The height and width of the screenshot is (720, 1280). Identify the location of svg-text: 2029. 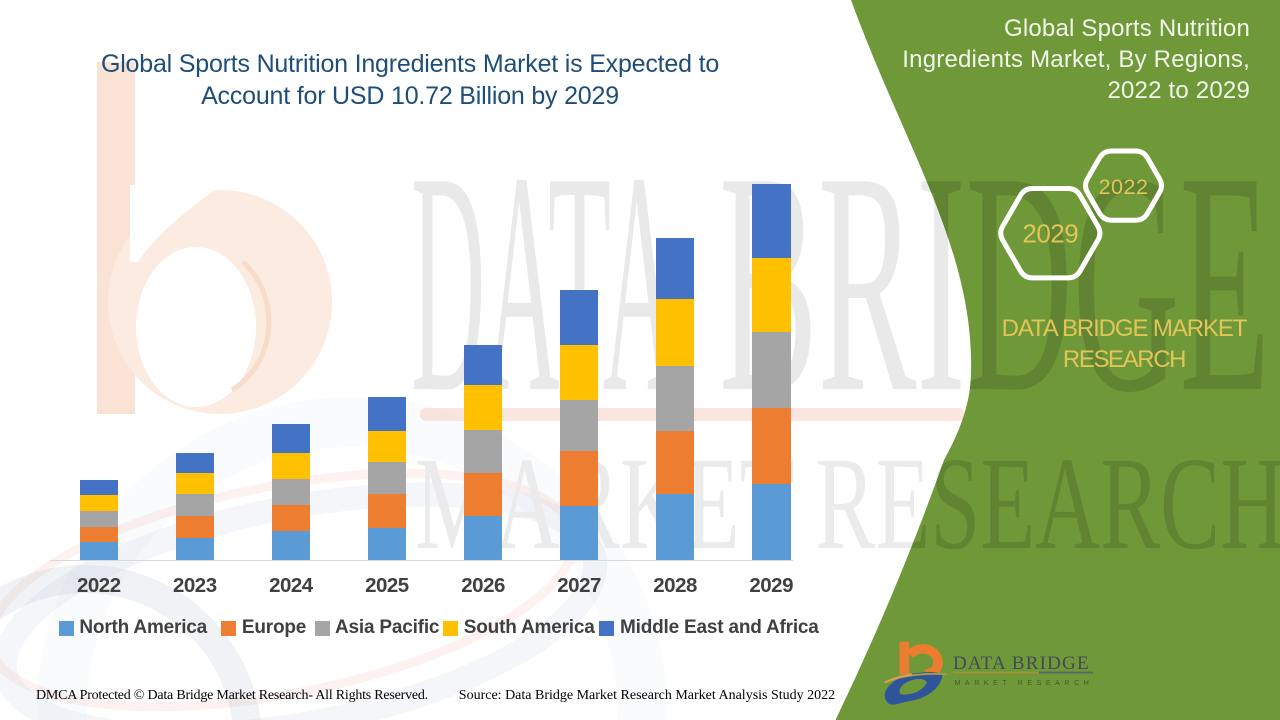
(1050, 234).